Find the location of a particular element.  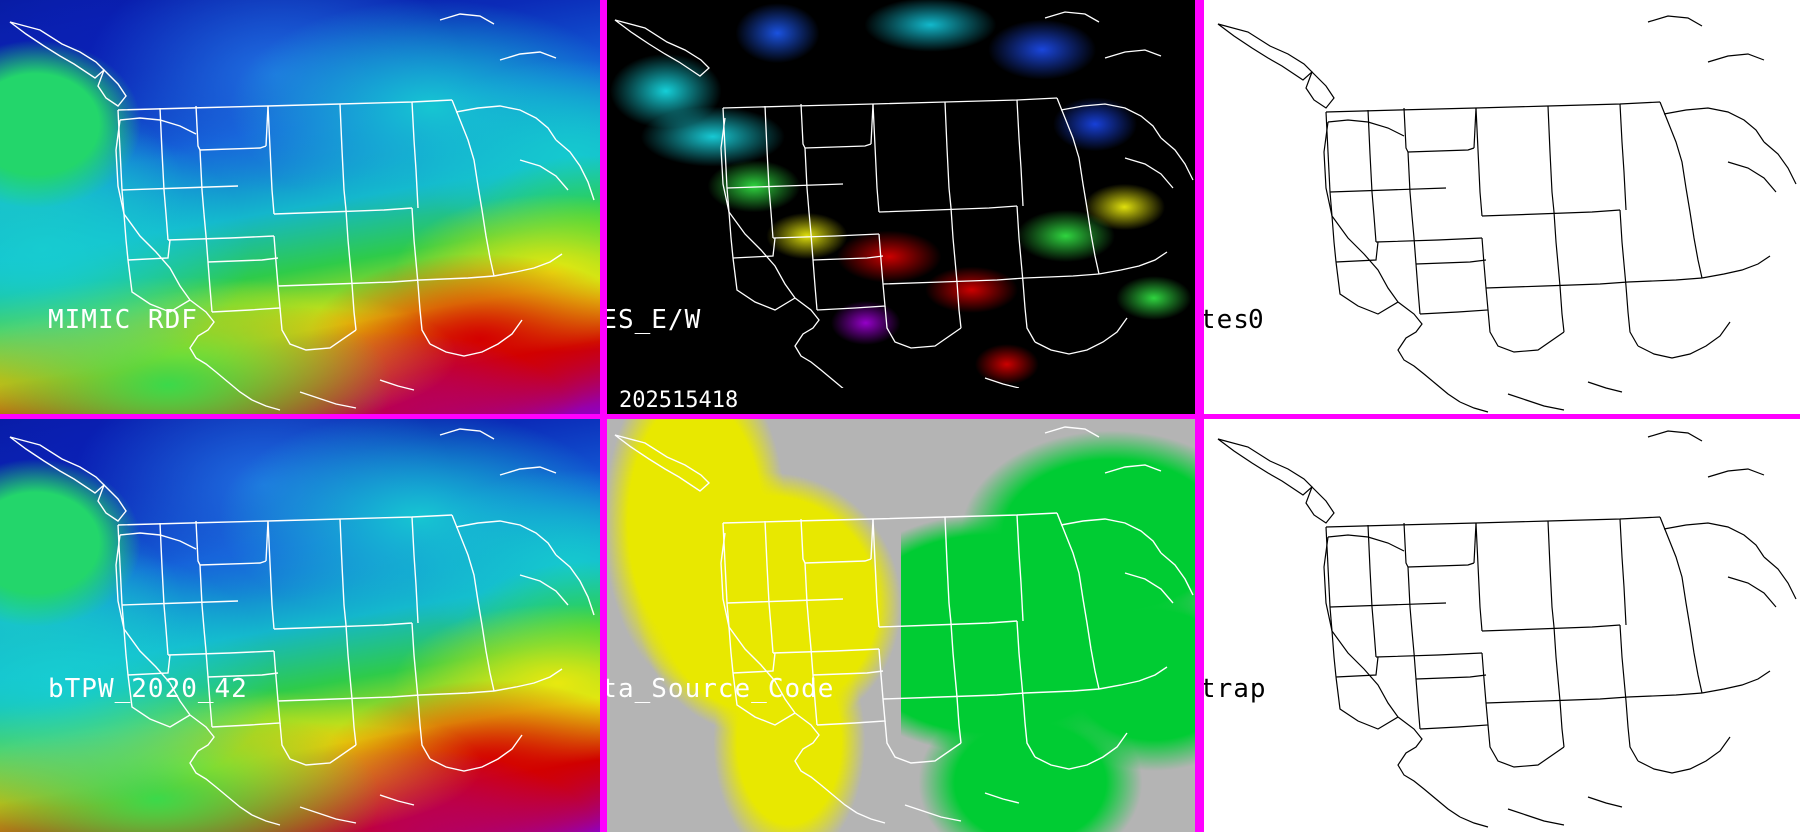

separator-vertical-right-top is located at coordinates (1199, 207).